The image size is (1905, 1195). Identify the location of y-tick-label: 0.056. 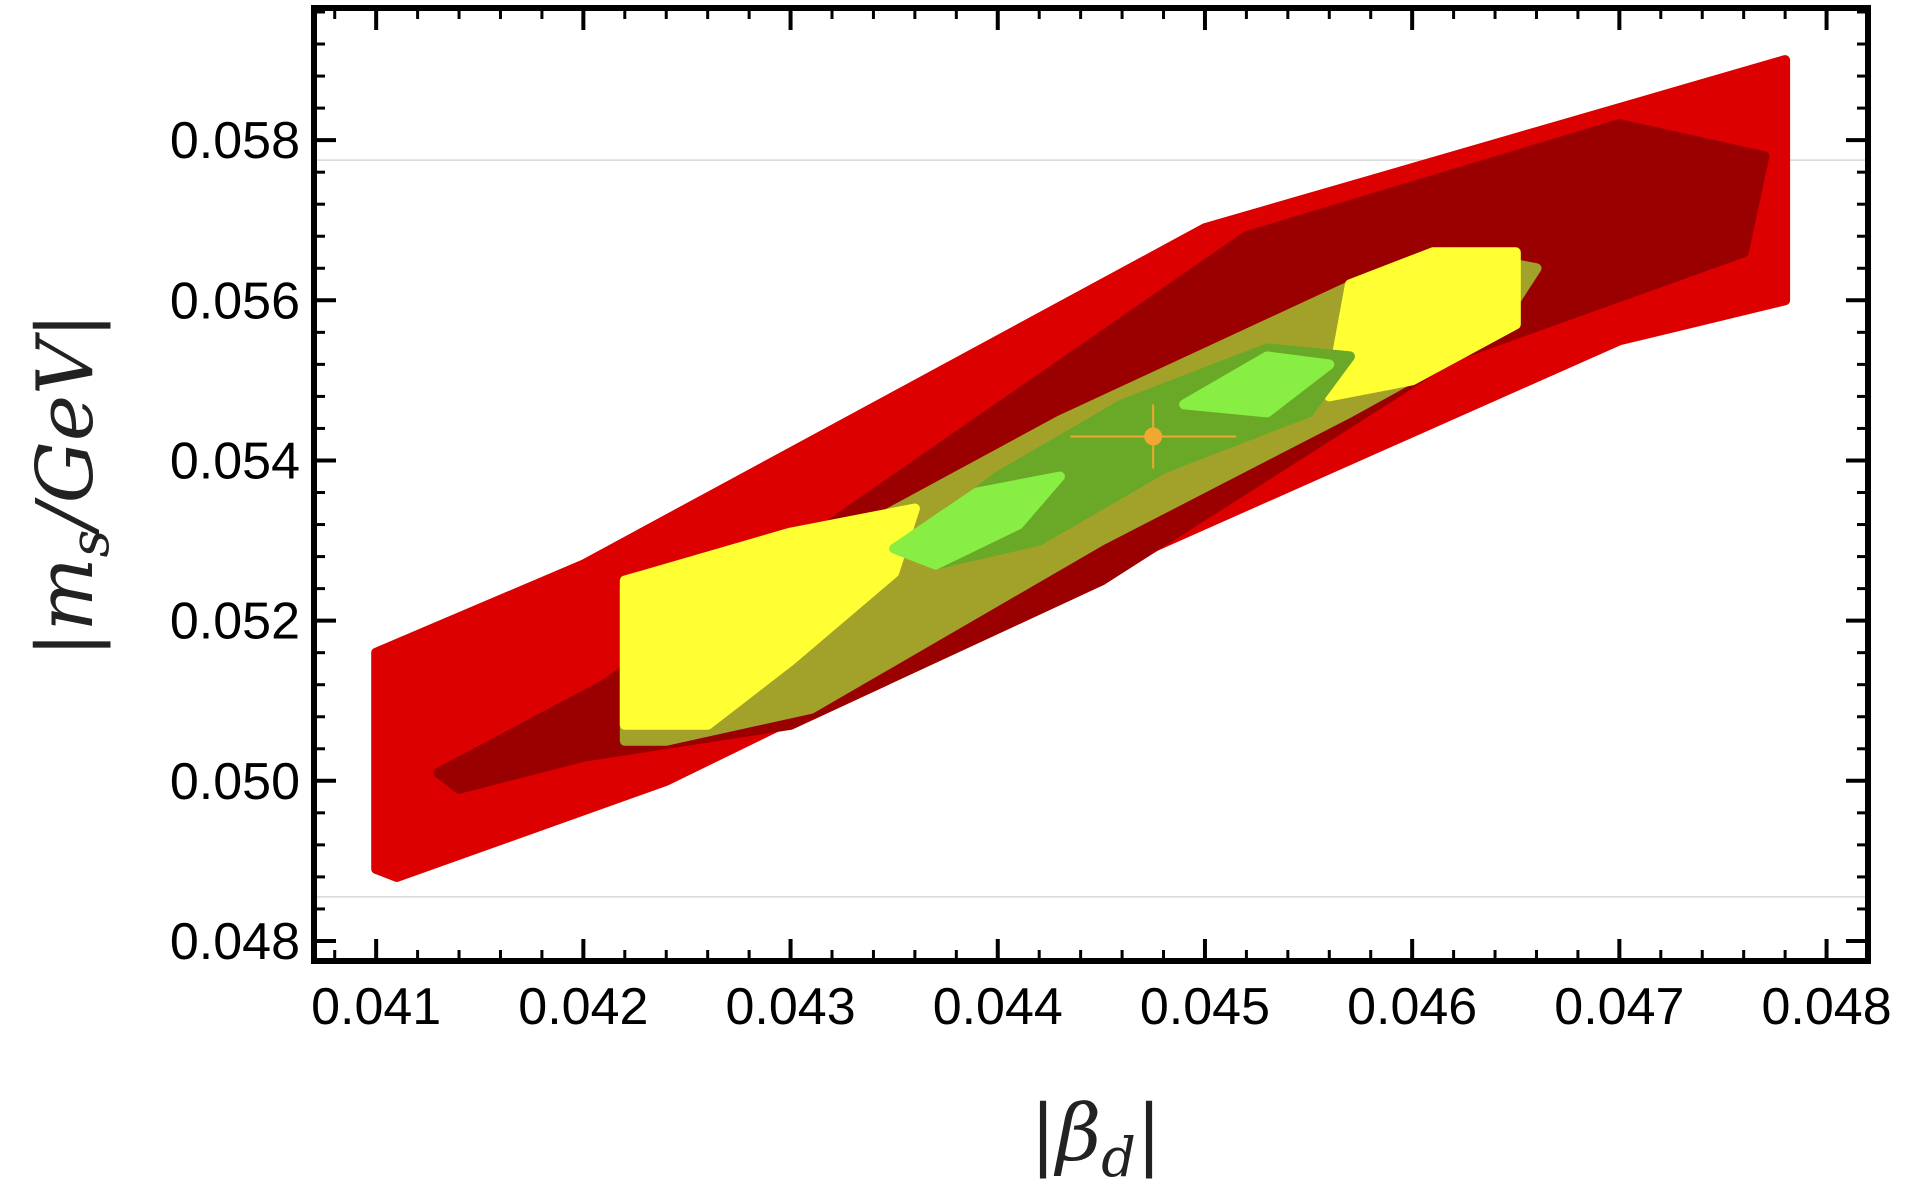
(235, 301).